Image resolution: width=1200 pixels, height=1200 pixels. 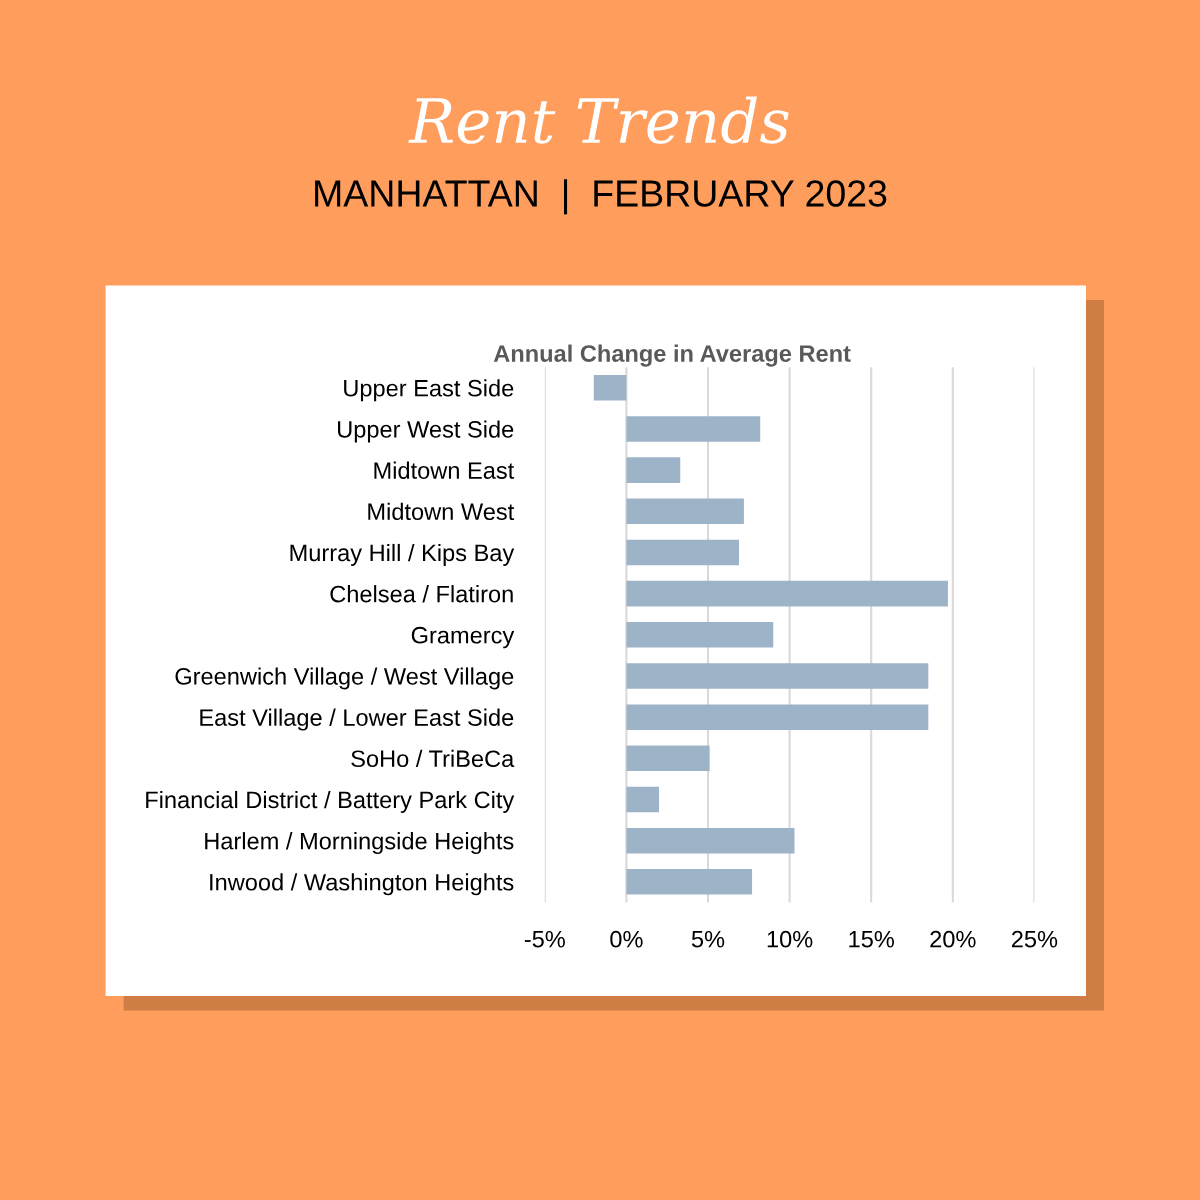 I want to click on x-tick-label: -5%, so click(x=544, y=939).